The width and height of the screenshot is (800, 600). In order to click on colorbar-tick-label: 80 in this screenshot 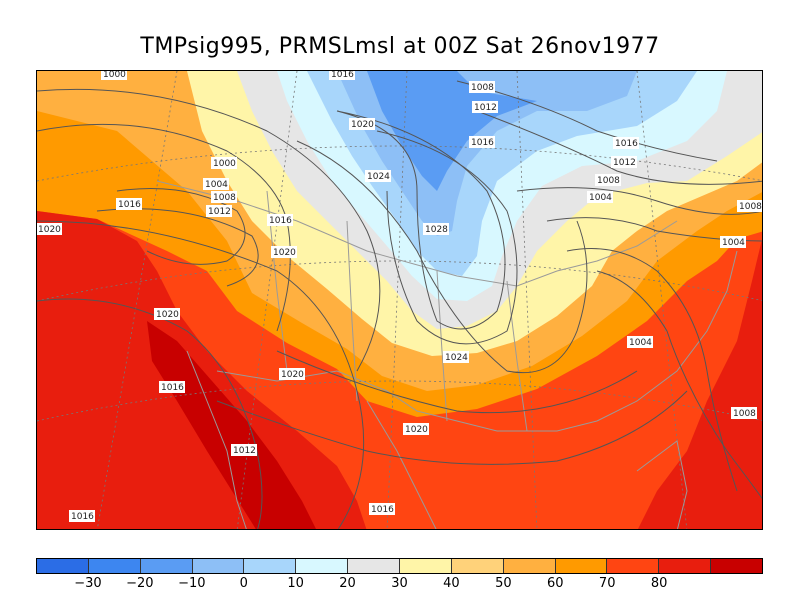, I will do `click(659, 583)`.